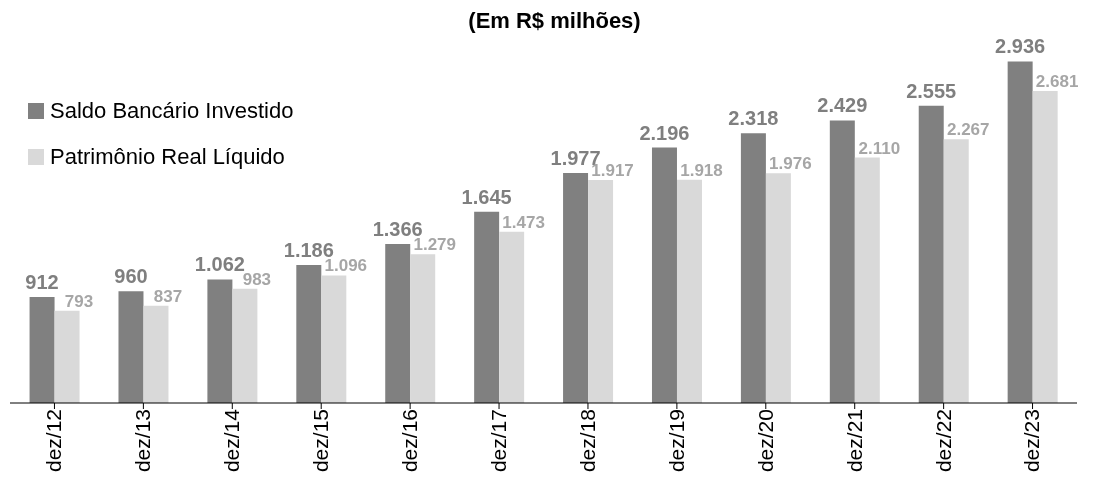  Describe the element at coordinates (664, 132) in the screenshot. I see `data-label: 2.196` at that location.